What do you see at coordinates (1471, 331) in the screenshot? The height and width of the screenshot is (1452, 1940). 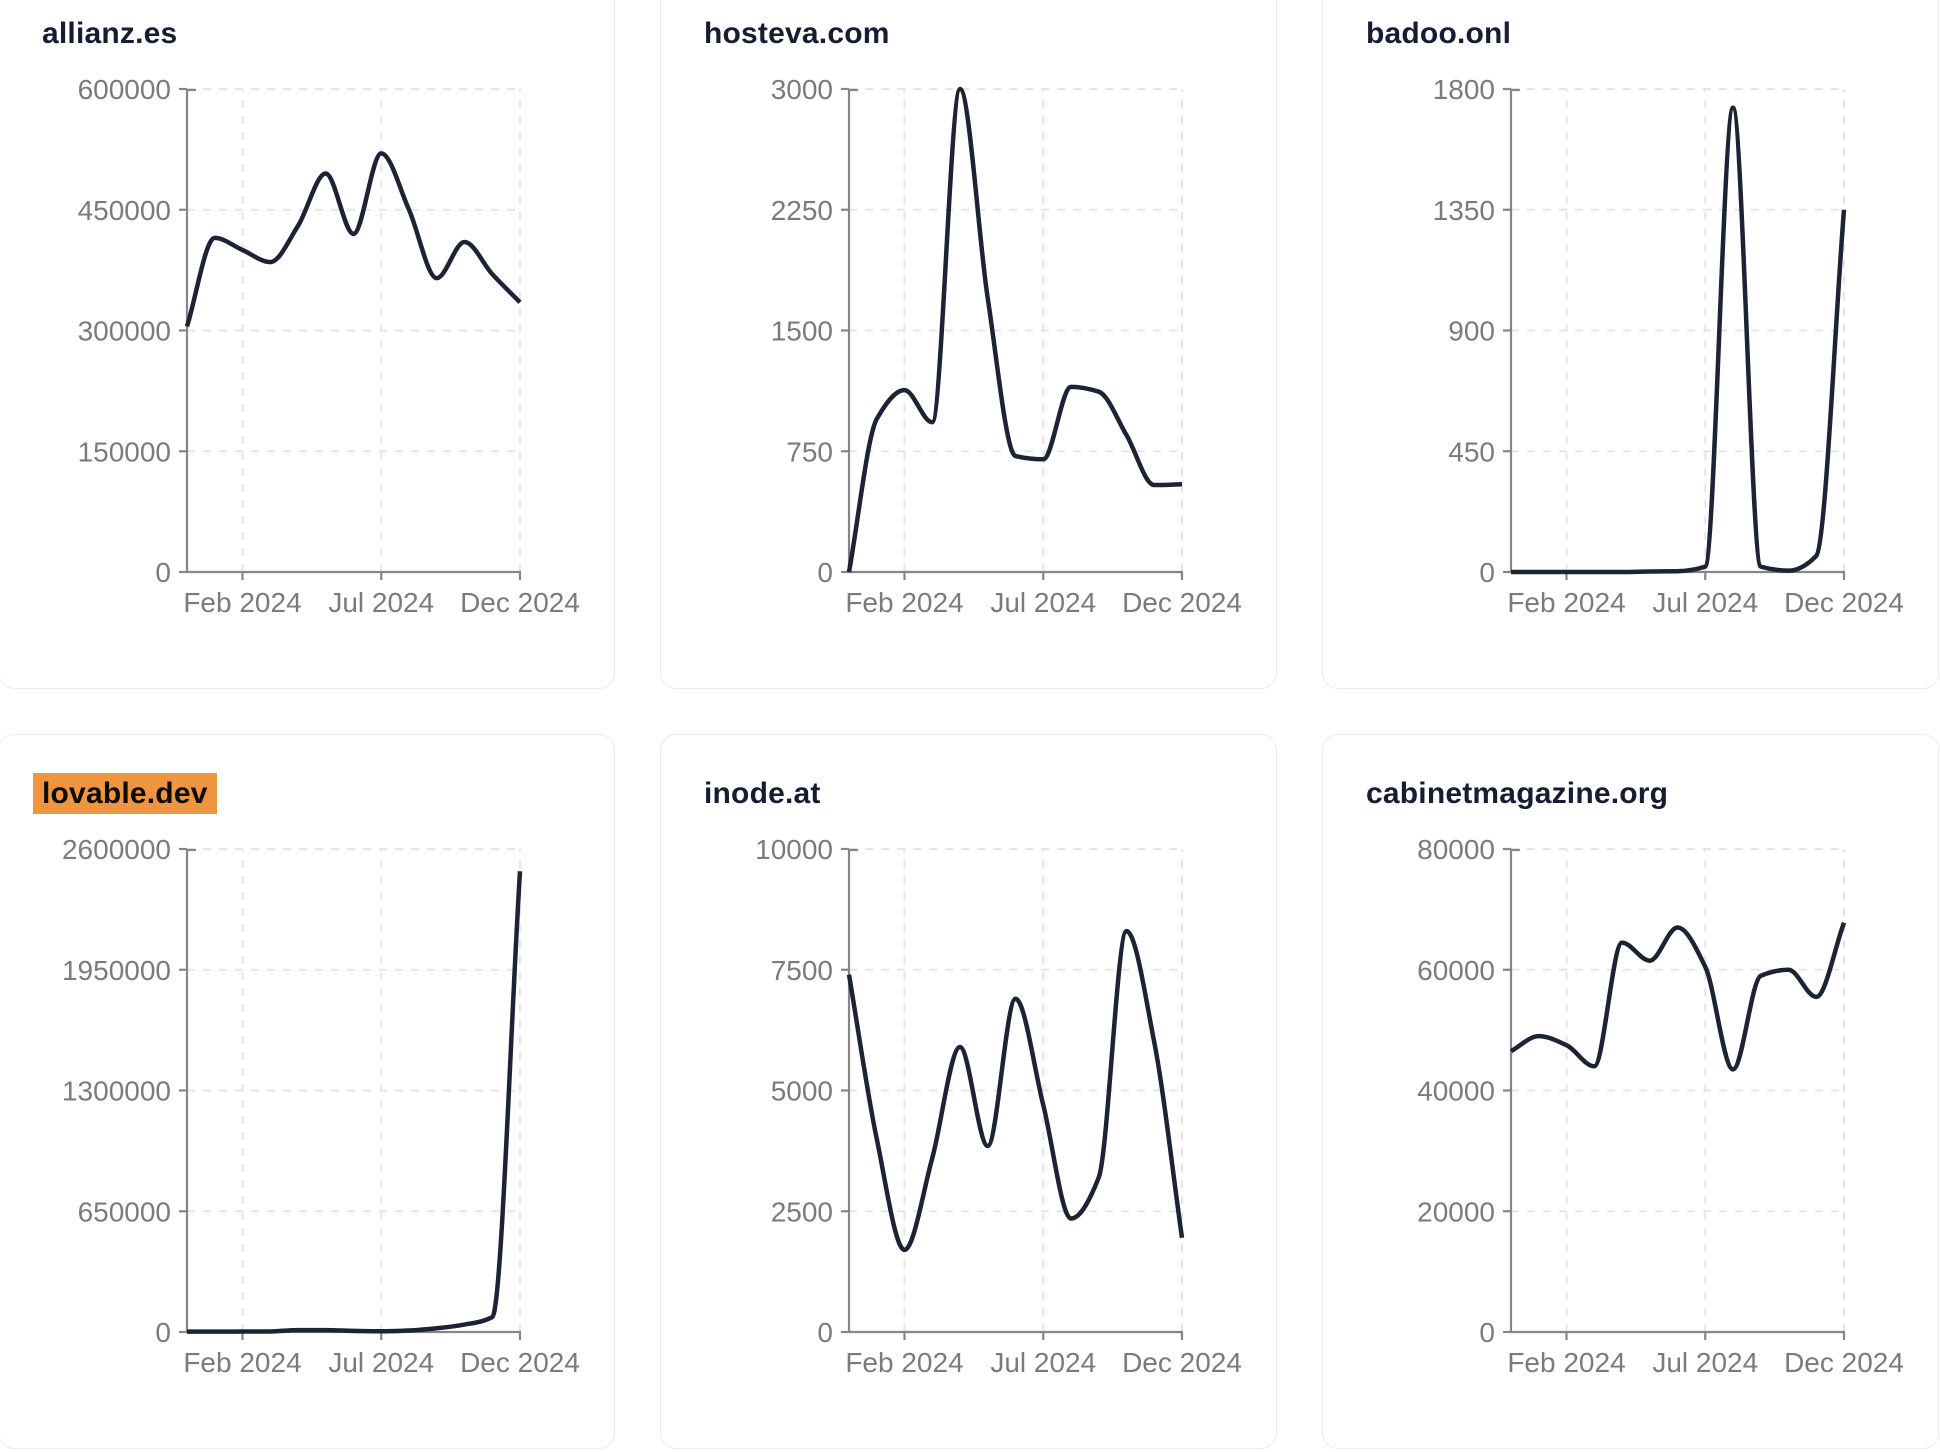 I see `y-tick-label: 900` at bounding box center [1471, 331].